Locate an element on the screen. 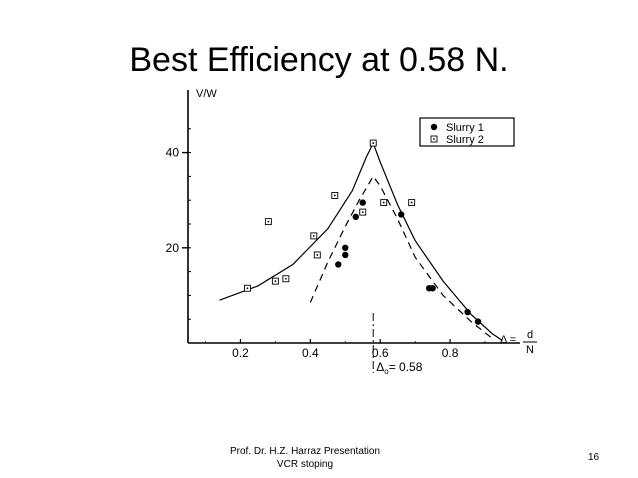  optimum-label: Δo= 0.58 is located at coordinates (399, 368).